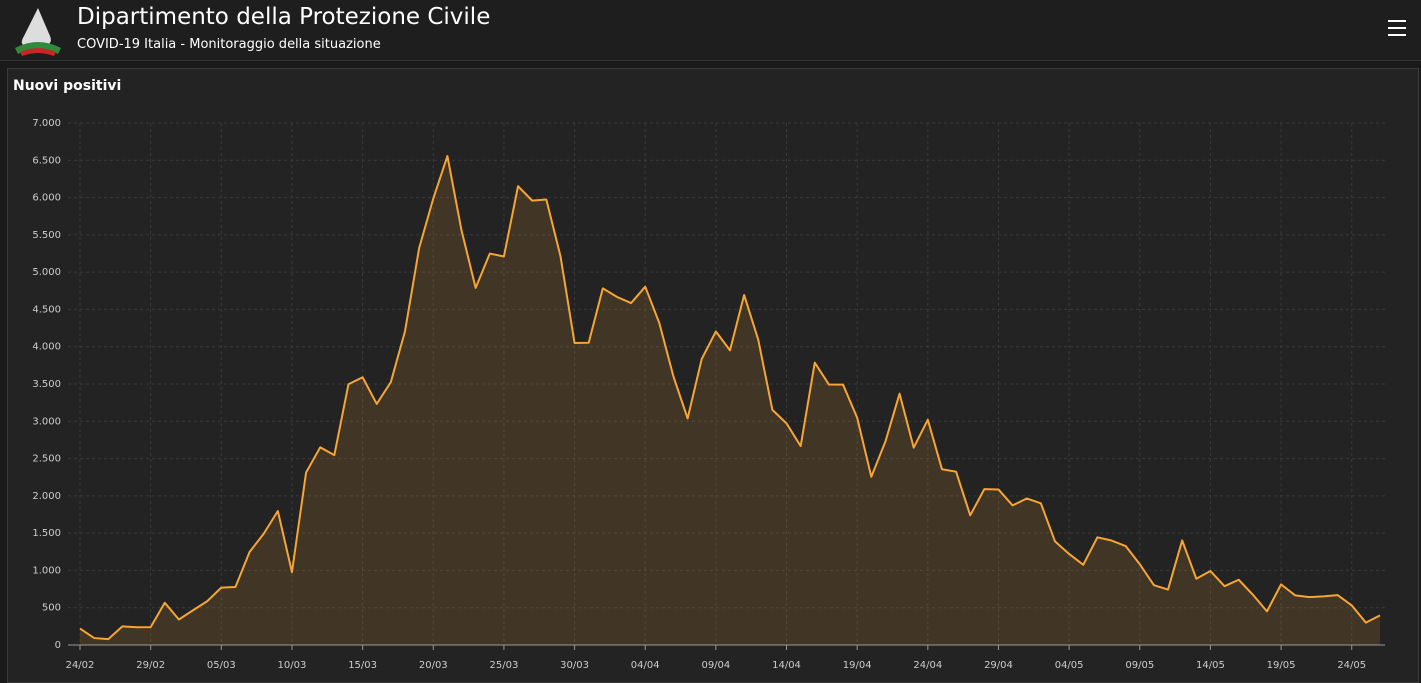 The height and width of the screenshot is (683, 1421). What do you see at coordinates (284, 17) in the screenshot?
I see `header-title: Dipartimento della Protezione Civile` at bounding box center [284, 17].